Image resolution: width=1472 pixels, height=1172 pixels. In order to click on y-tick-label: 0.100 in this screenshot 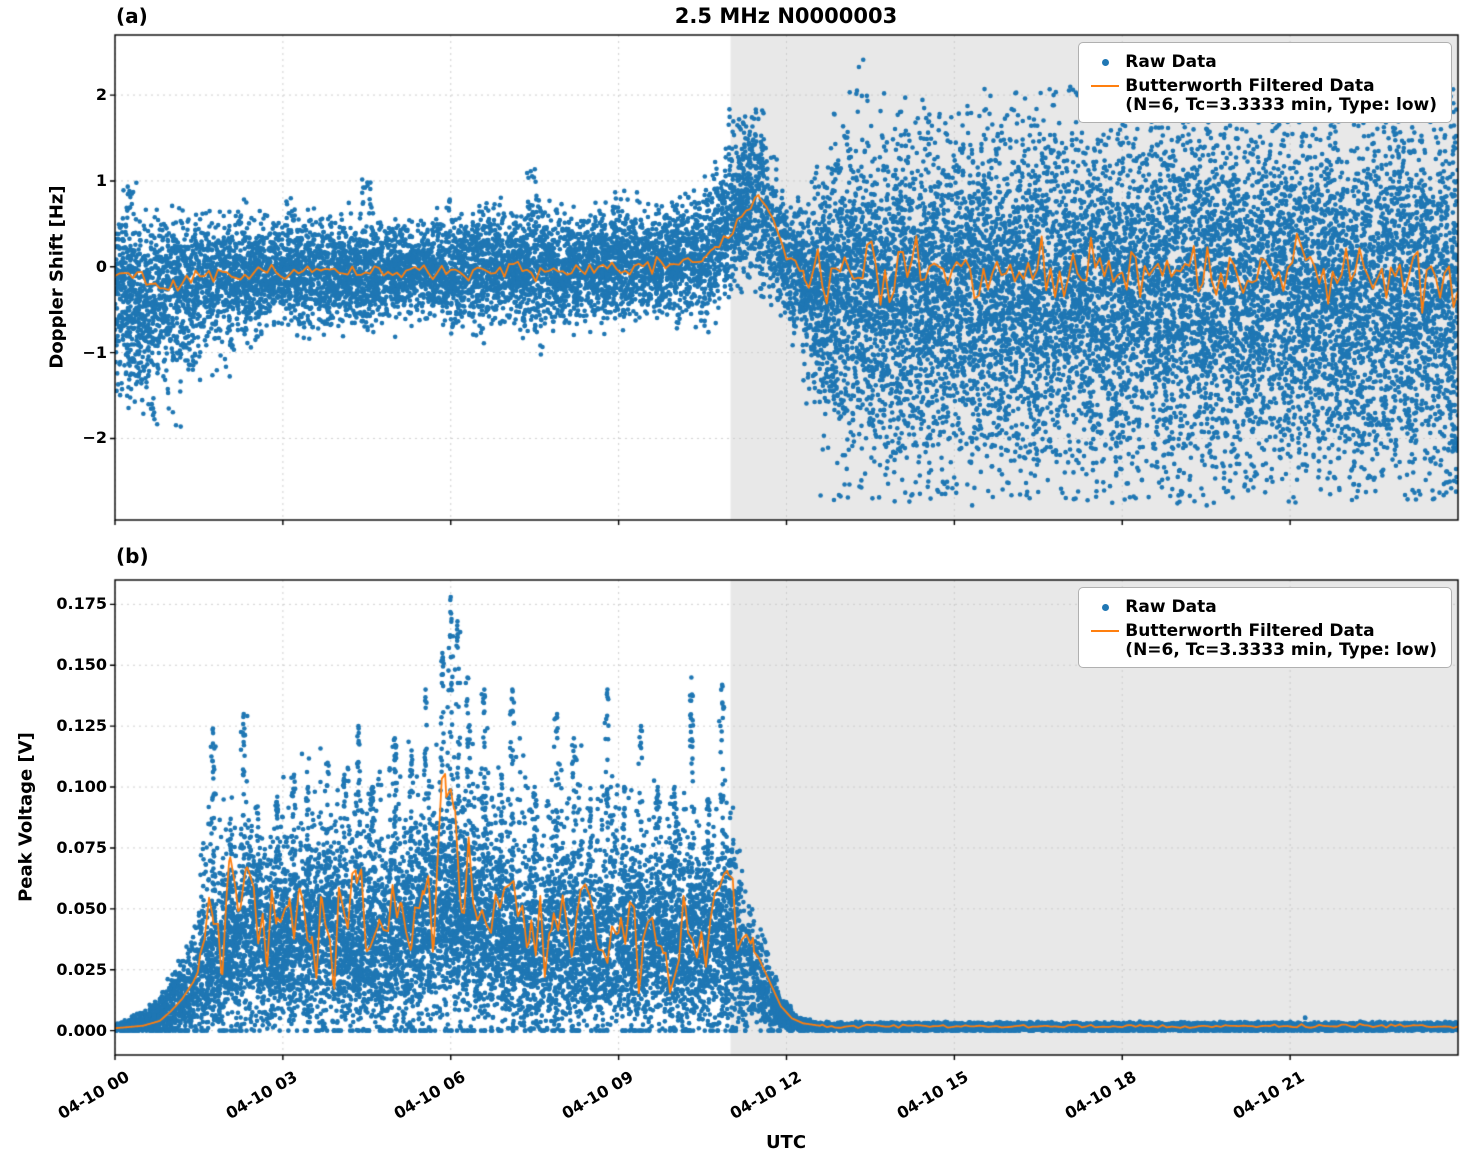, I will do `click(81, 787)`.